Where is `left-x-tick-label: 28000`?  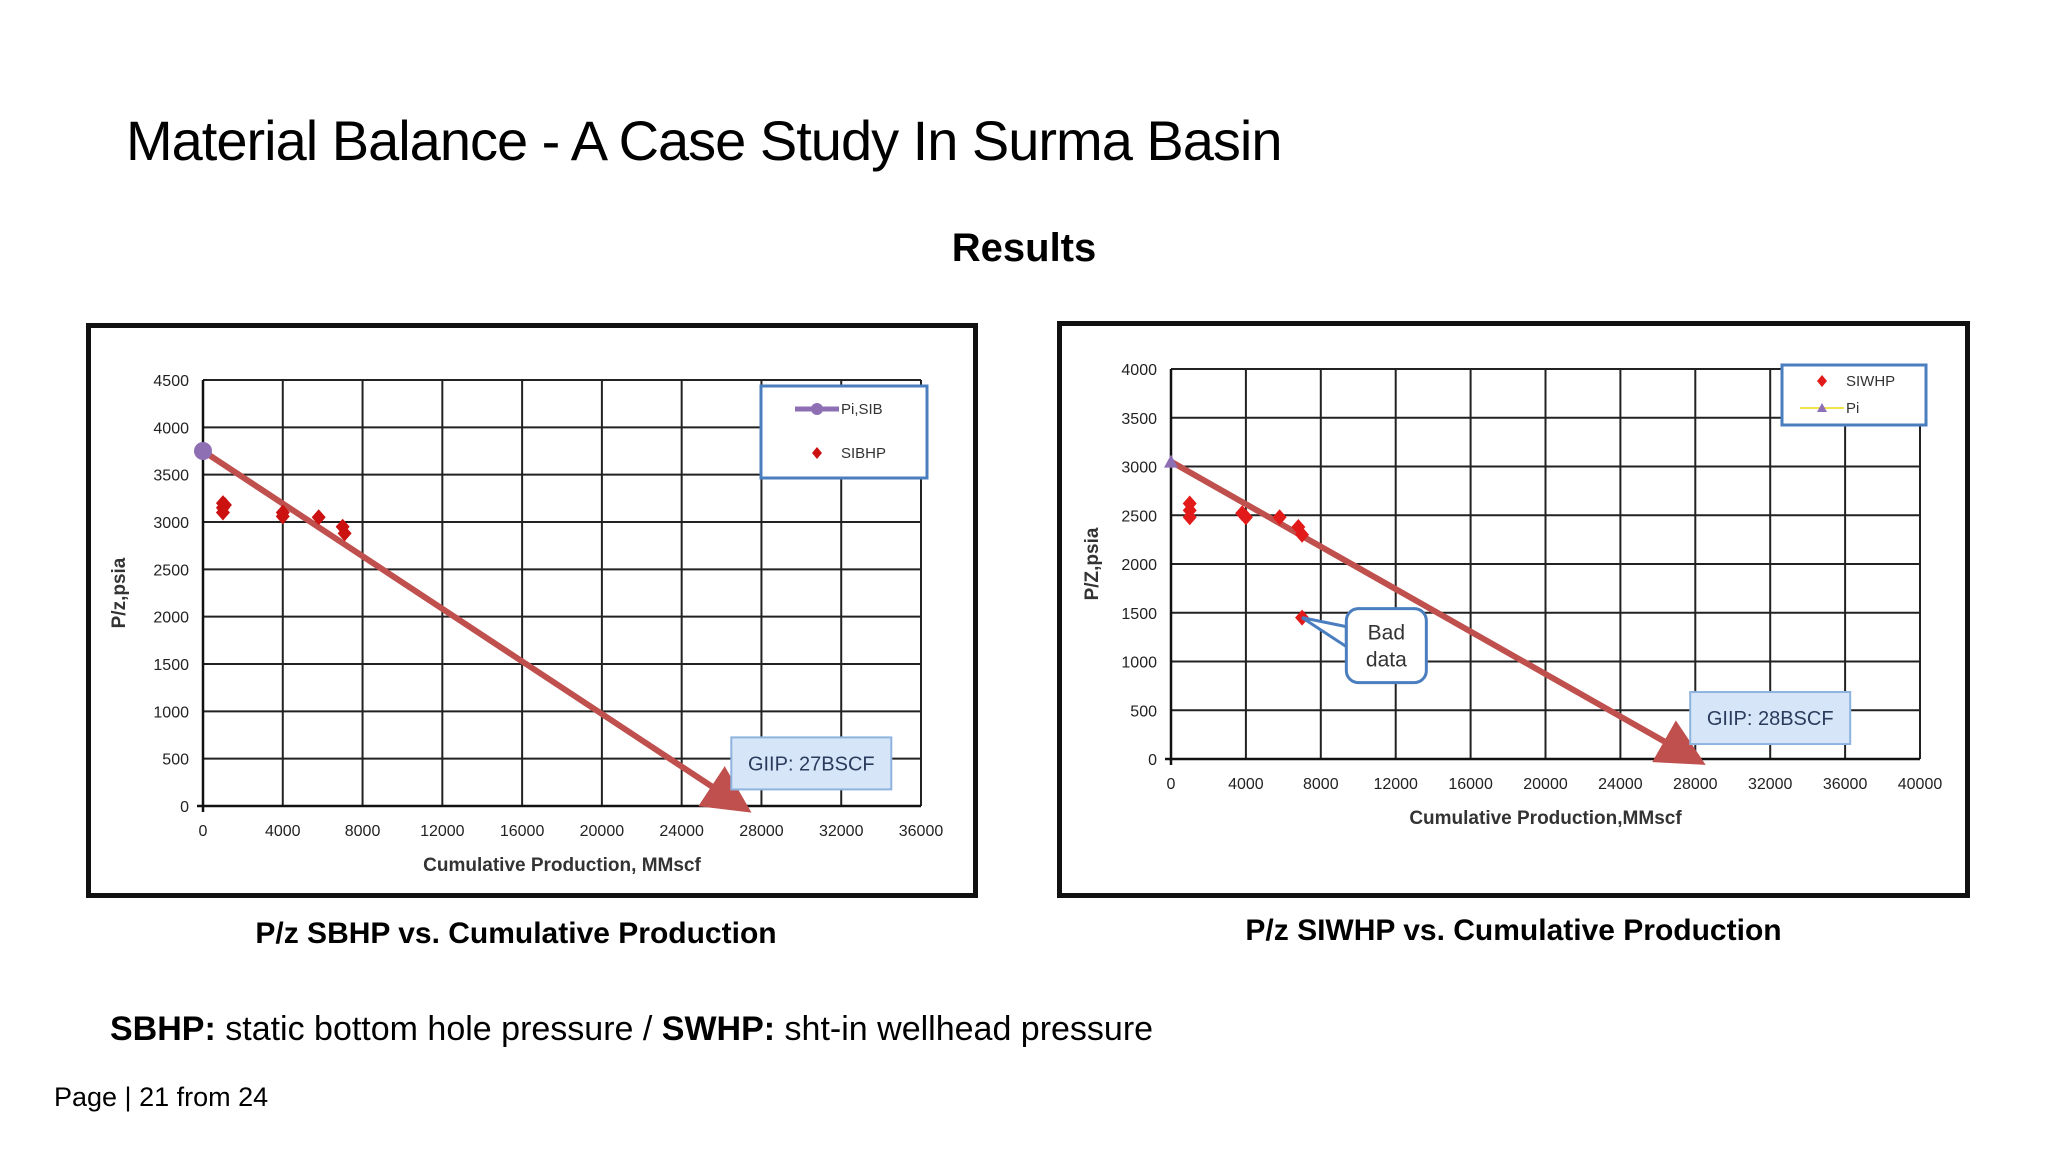
left-x-tick-label: 28000 is located at coordinates (761, 831).